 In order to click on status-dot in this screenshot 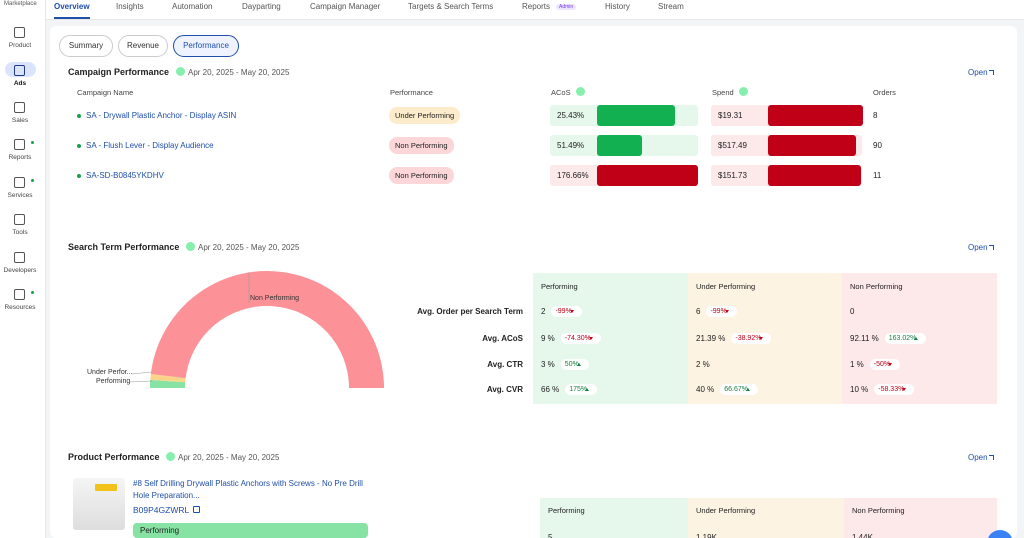, I will do `click(79, 116)`.